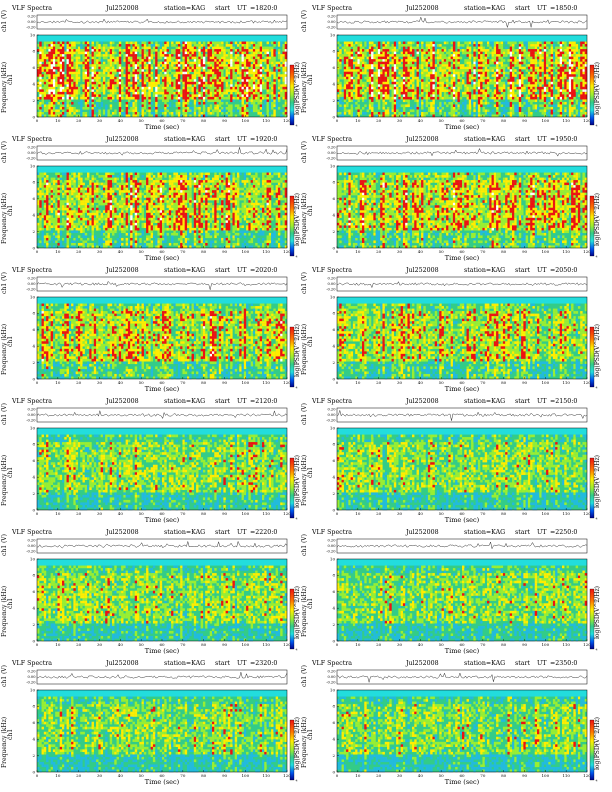 The image size is (612, 792). Describe the element at coordinates (379, 775) in the screenshot. I see `time-tick-label: 20` at that location.